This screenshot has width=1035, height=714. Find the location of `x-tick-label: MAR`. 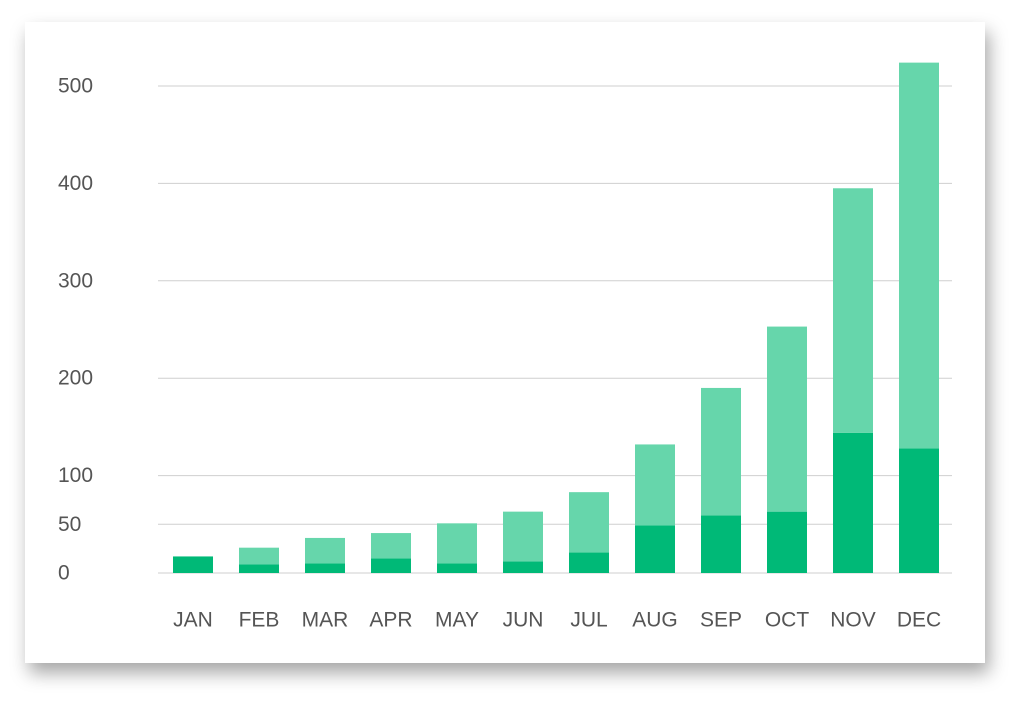

x-tick-label: MAR is located at coordinates (325, 620).